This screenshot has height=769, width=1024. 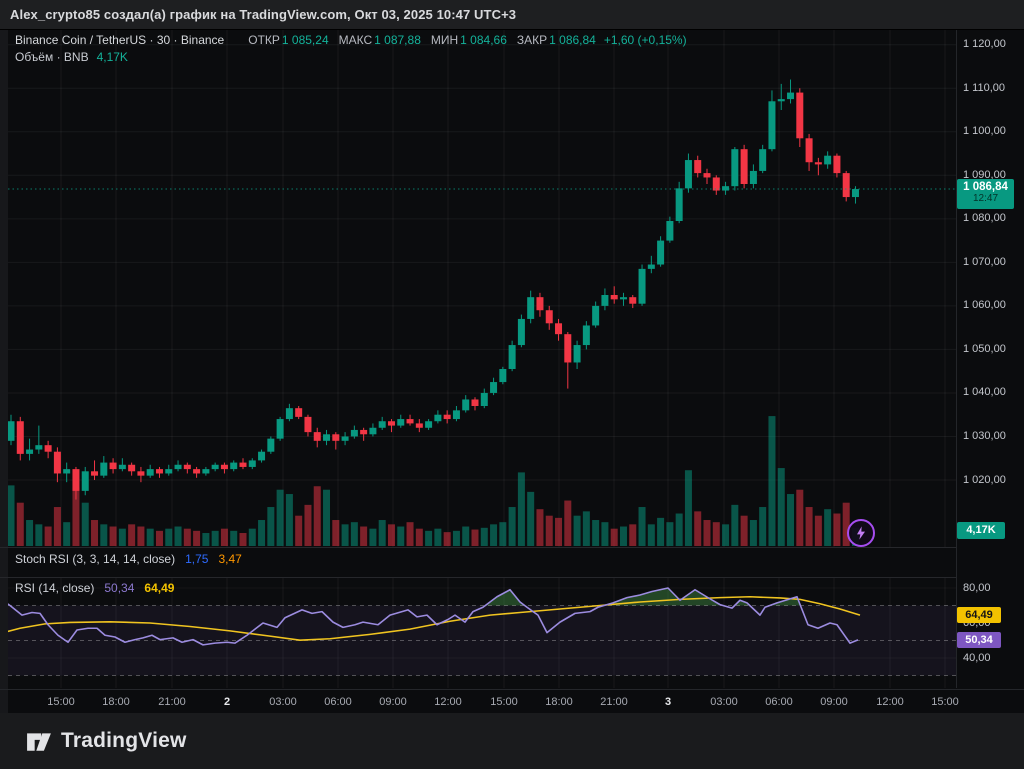 I want to click on rsi-band, so click(x=478, y=640).